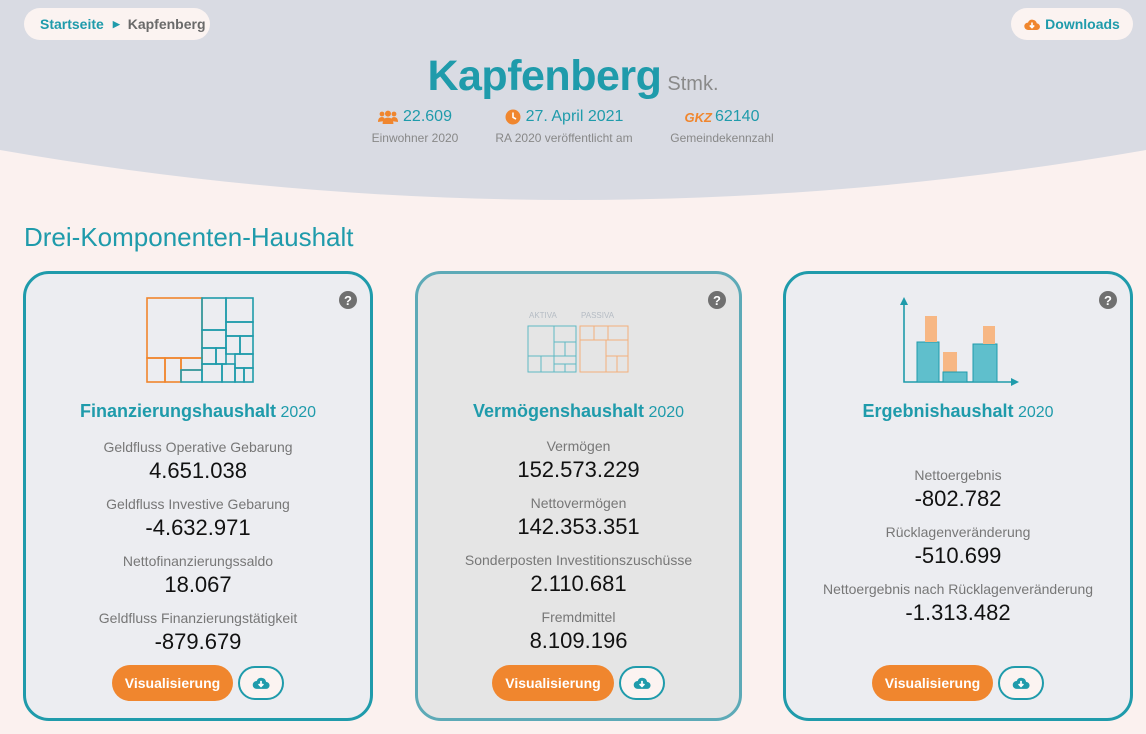 The width and height of the screenshot is (1146, 734). I want to click on kpi-value: -510.699, so click(958, 555).